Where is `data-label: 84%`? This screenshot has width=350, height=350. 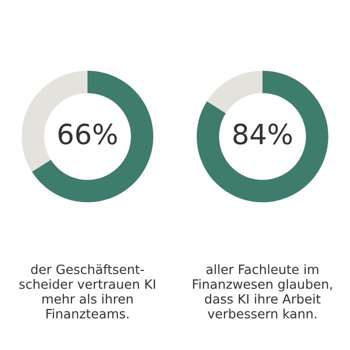 data-label: 84% is located at coordinates (263, 134).